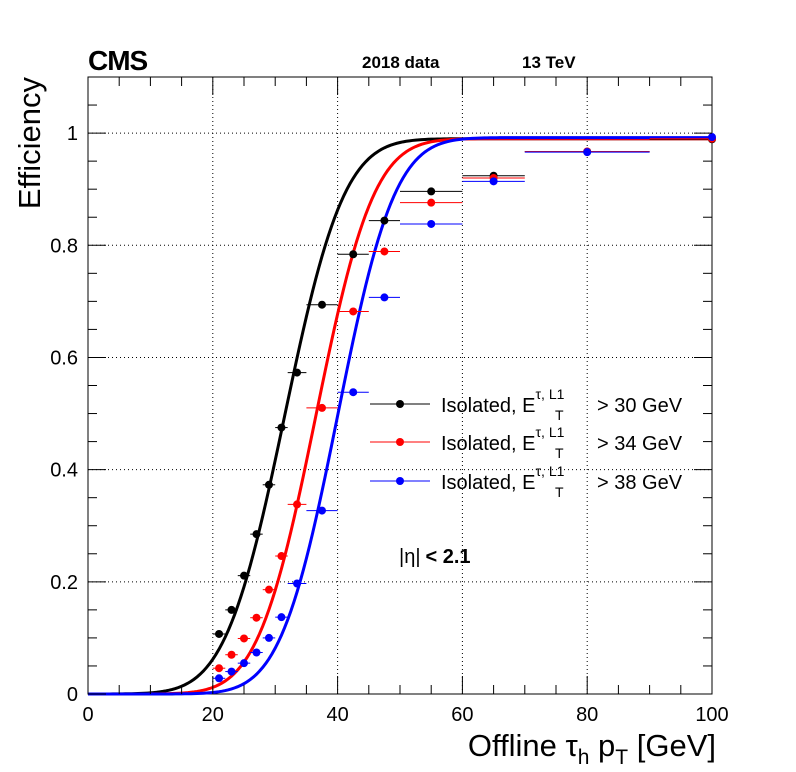 The width and height of the screenshot is (796, 772). What do you see at coordinates (29, 143) in the screenshot?
I see `y-axis-title: Efficiency` at bounding box center [29, 143].